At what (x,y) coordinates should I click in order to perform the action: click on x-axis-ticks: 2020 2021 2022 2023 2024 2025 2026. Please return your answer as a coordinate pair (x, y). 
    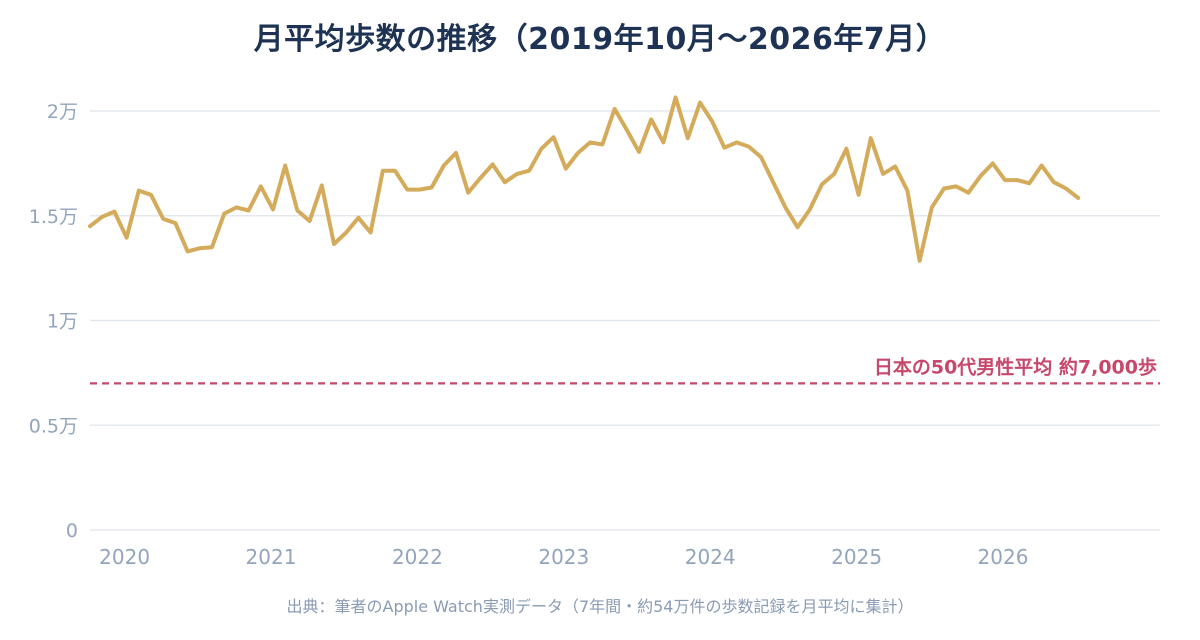
    Looking at the image, I should click on (563, 557).